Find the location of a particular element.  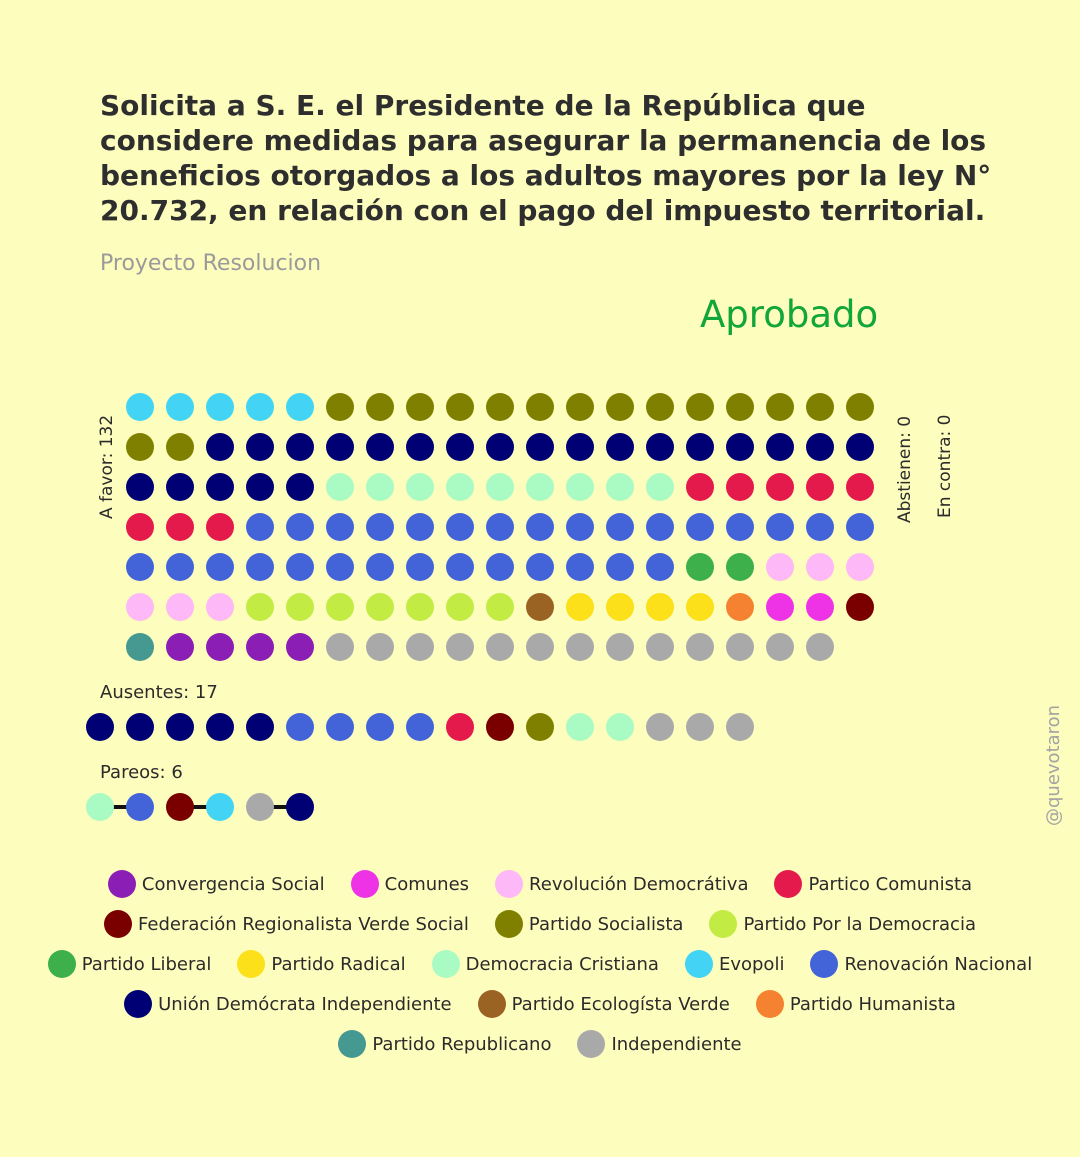

watermark: @quevotaron is located at coordinates (1053, 765).